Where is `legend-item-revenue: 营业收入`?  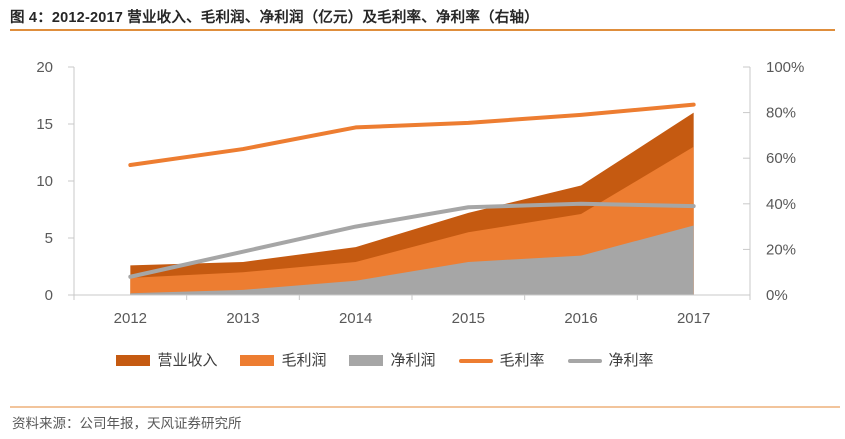
legend-item-revenue: 营业收入 is located at coordinates (166, 360).